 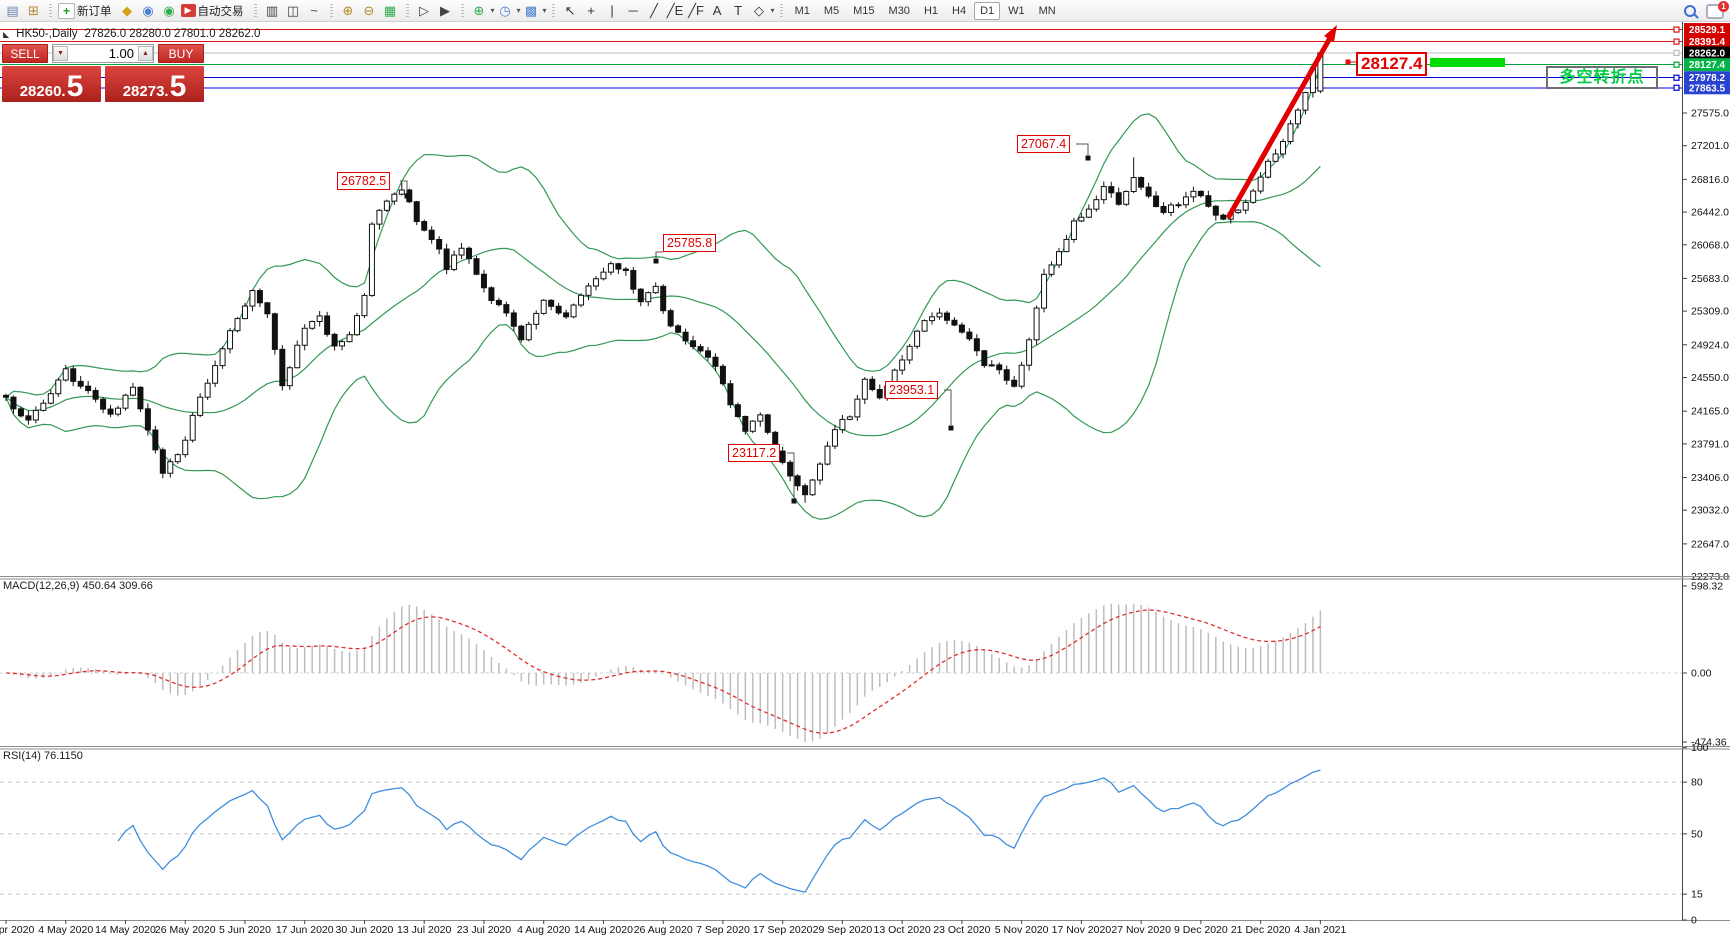 What do you see at coordinates (1707, 30) in the screenshot?
I see `svg-text: 28529.1` at bounding box center [1707, 30].